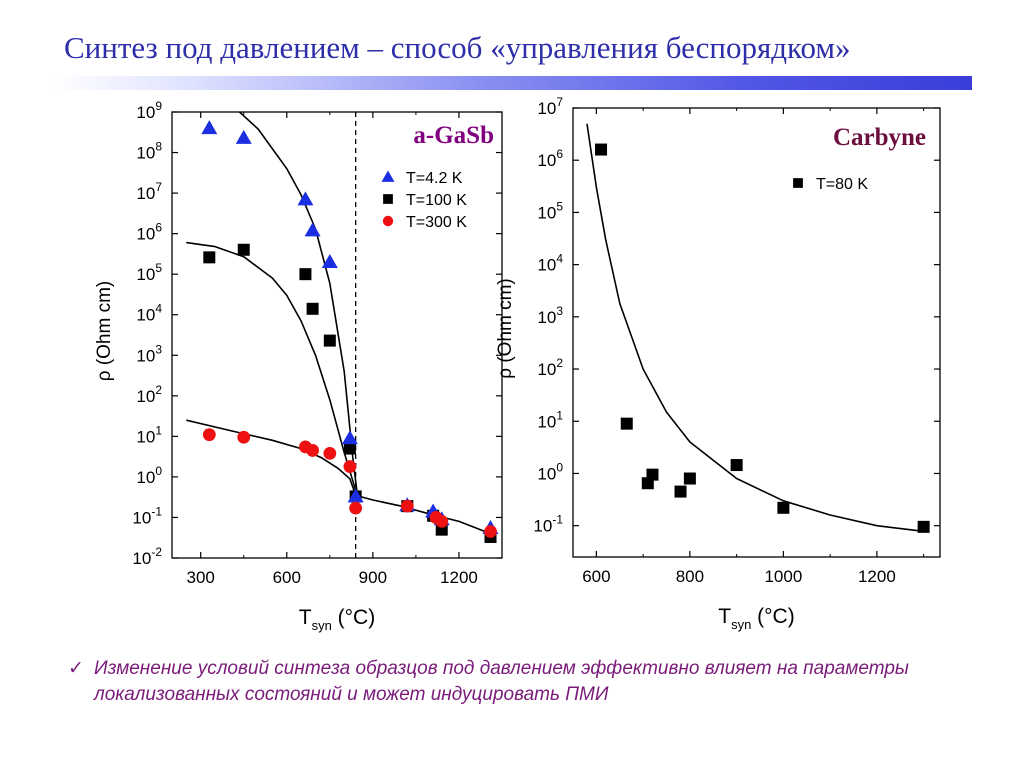  Describe the element at coordinates (147, 556) in the screenshot. I see `y-tick-label: 10⁻²` at that location.